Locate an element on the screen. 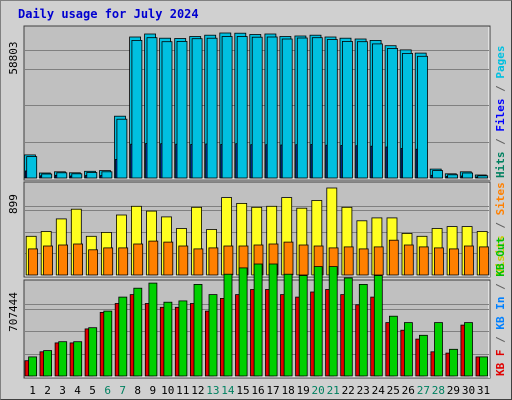 The width and height of the screenshot is (512, 400). chart-title: Daily usage for July 2024 is located at coordinates (108, 14).